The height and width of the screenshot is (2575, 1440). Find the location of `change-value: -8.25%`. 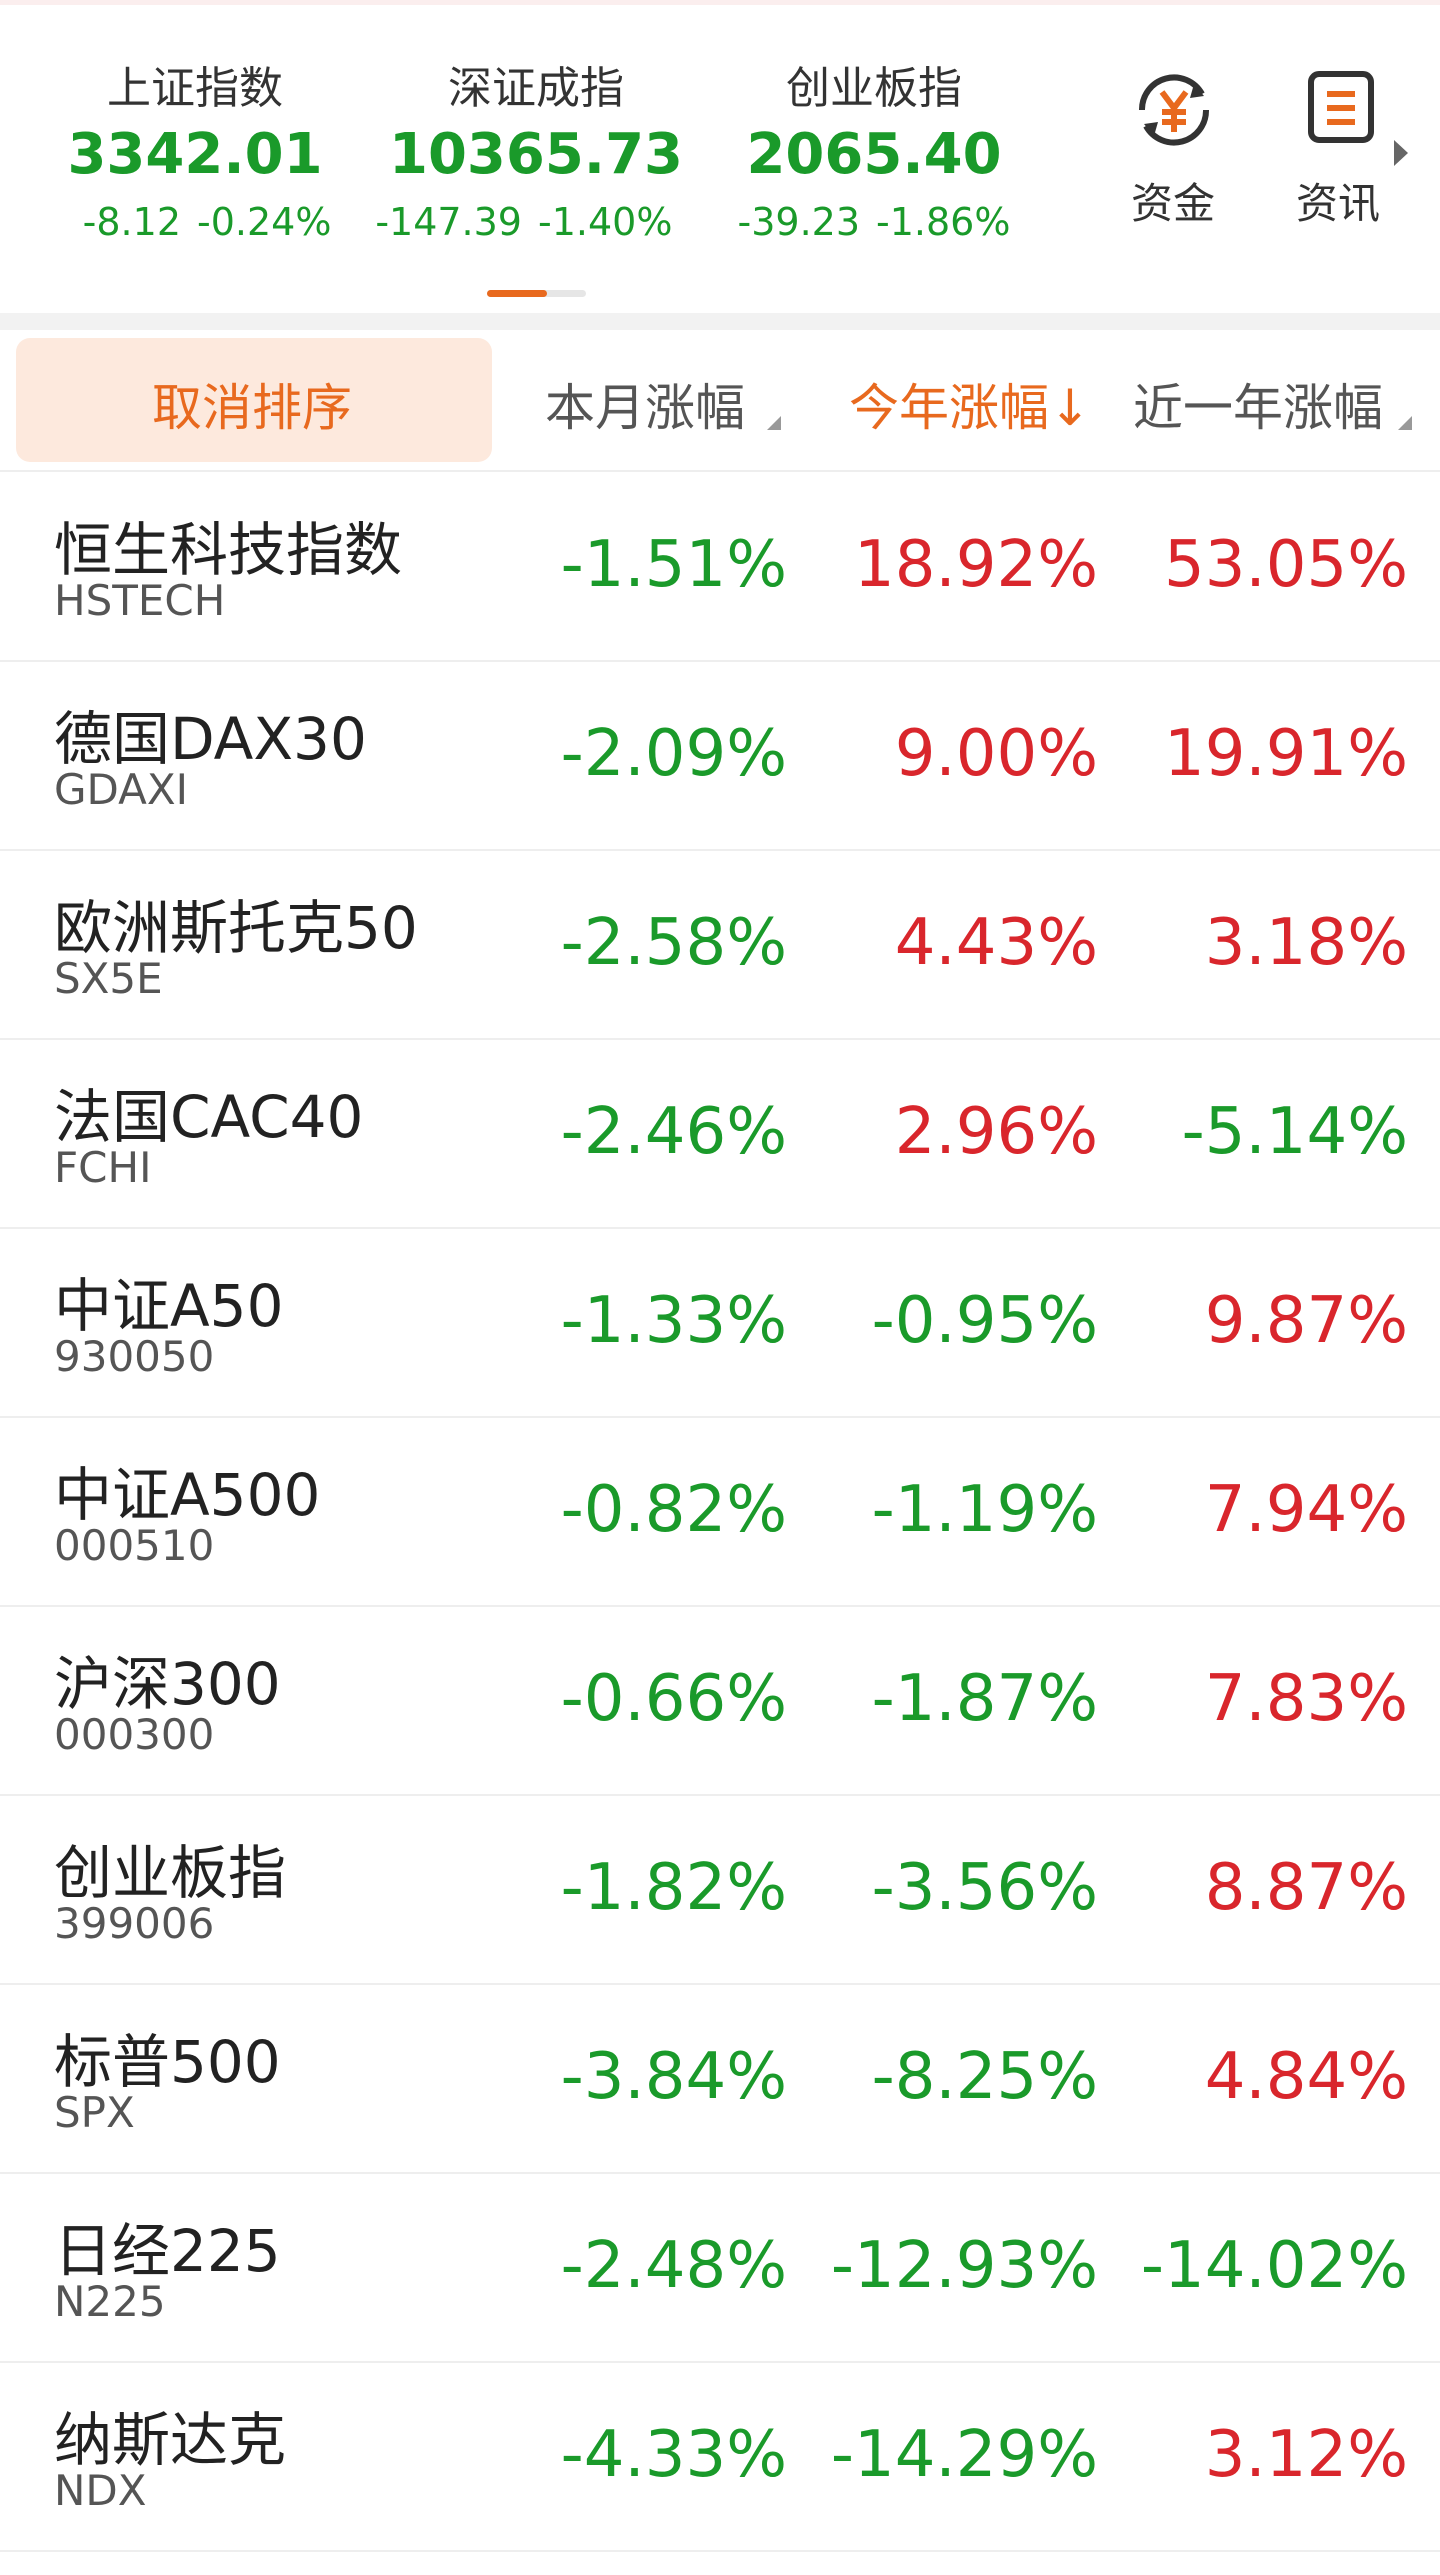

change-value: -8.25% is located at coordinates (984, 2077).